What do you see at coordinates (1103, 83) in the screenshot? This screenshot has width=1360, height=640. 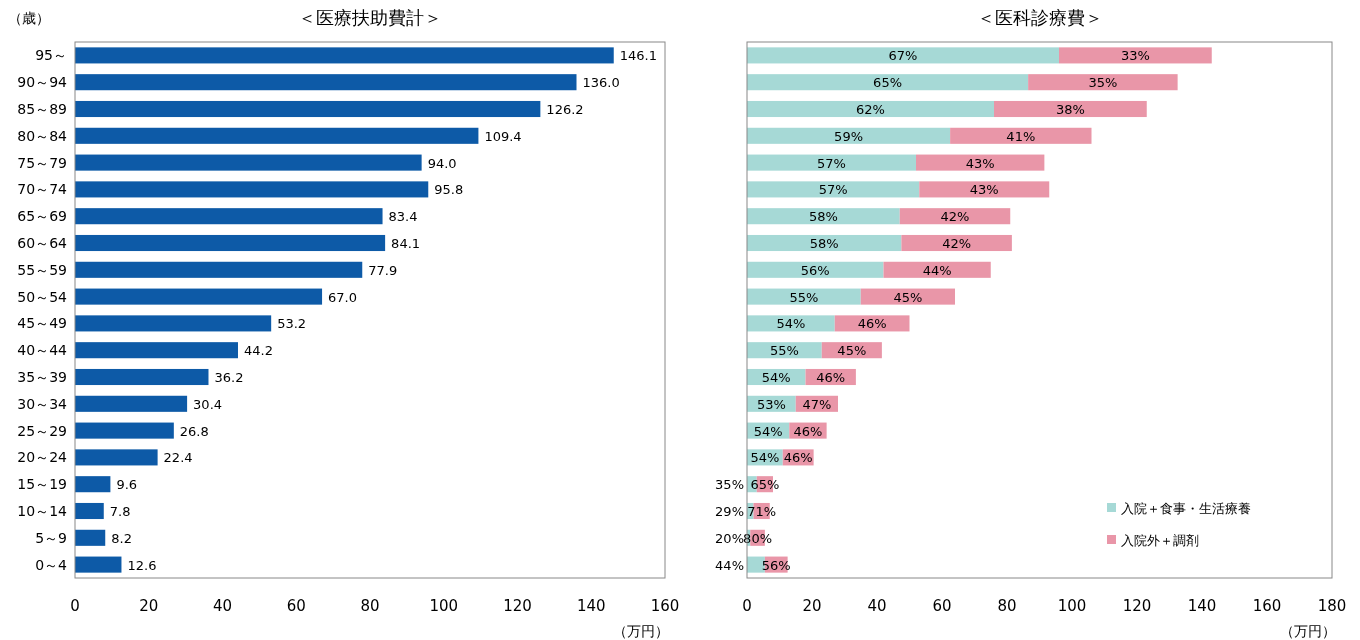 I see `annotation: 35%` at bounding box center [1103, 83].